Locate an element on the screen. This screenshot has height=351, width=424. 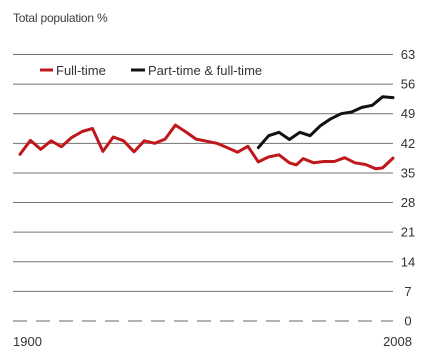
series-line-full-time is located at coordinates (206, 147).